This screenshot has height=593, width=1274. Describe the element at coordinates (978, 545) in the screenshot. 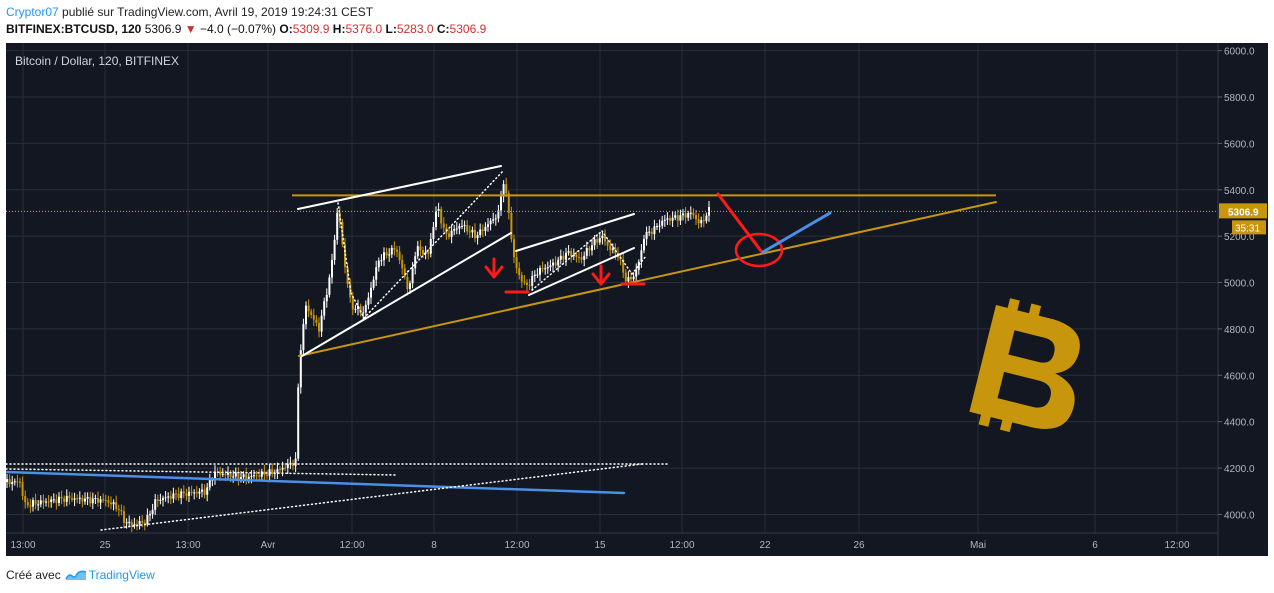

I see `x-tick-label: Mai` at that location.